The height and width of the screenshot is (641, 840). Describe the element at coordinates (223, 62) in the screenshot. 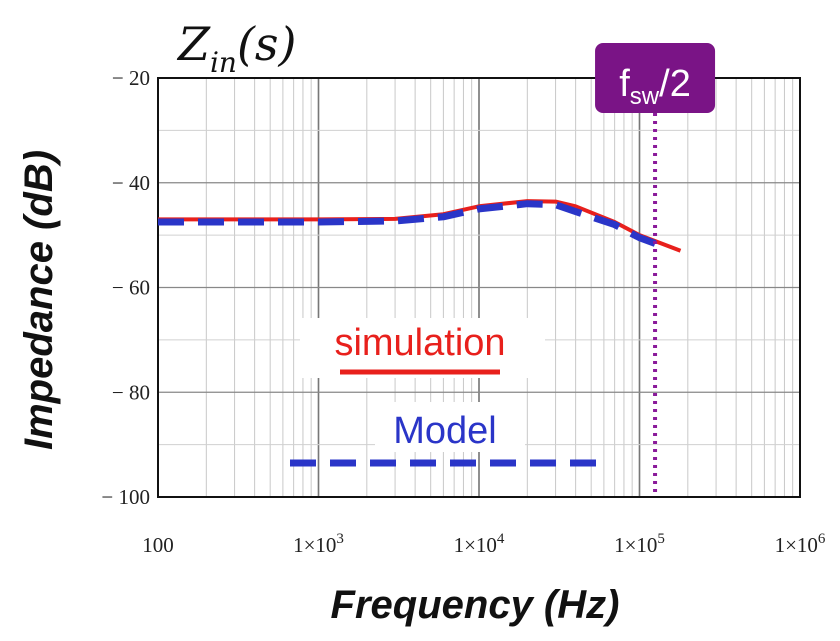

I see `title-subscript: in` at that location.